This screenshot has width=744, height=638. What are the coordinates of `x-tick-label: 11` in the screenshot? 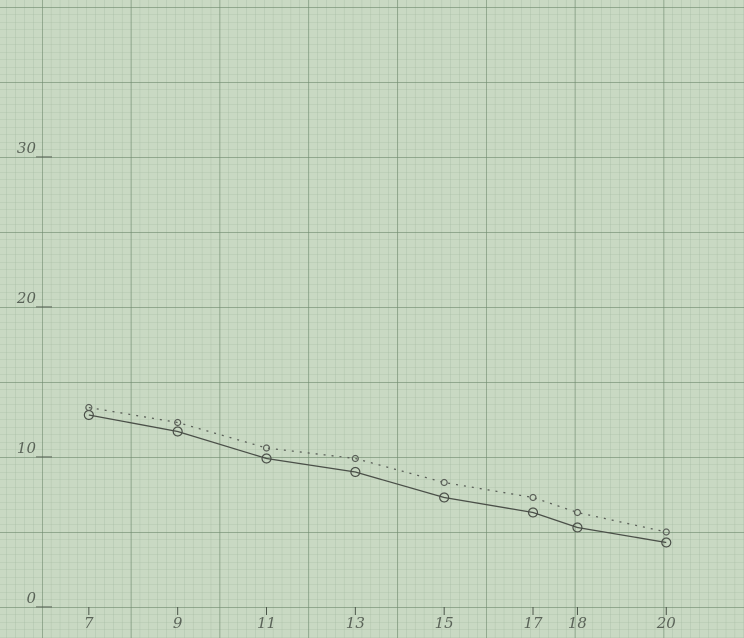 It's located at (266, 623).